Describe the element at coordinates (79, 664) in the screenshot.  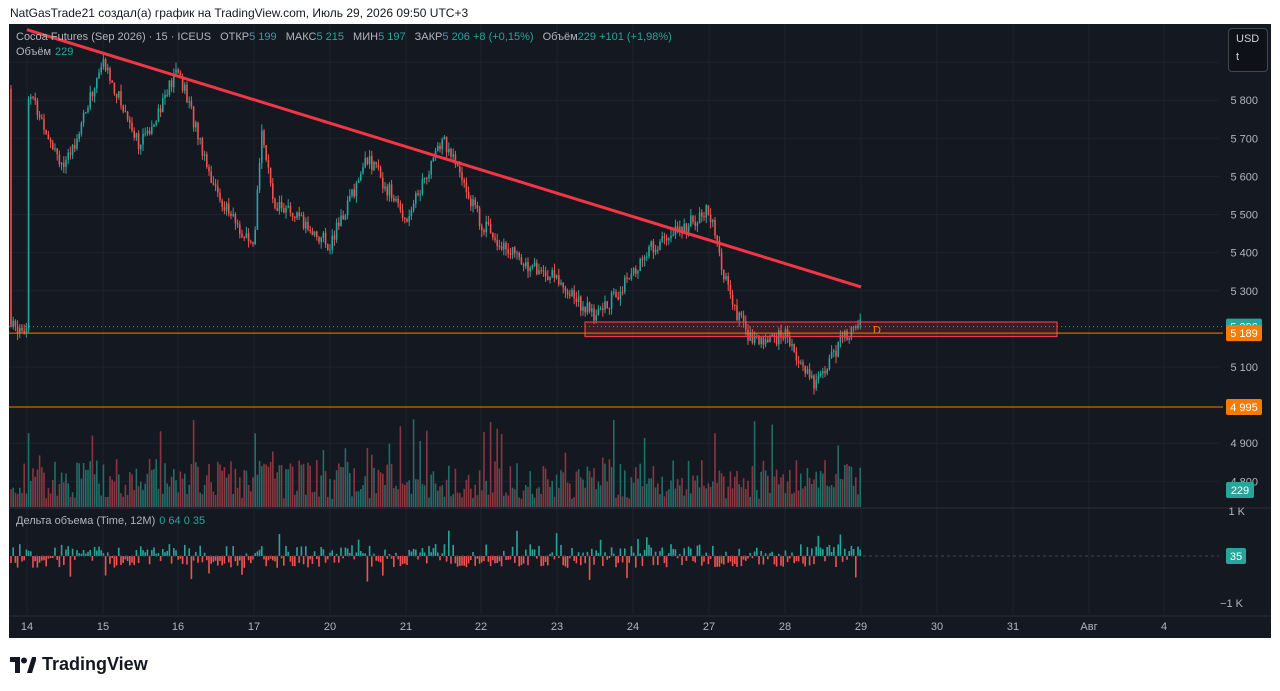
I see `tradingview-brand: TradingView` at that location.